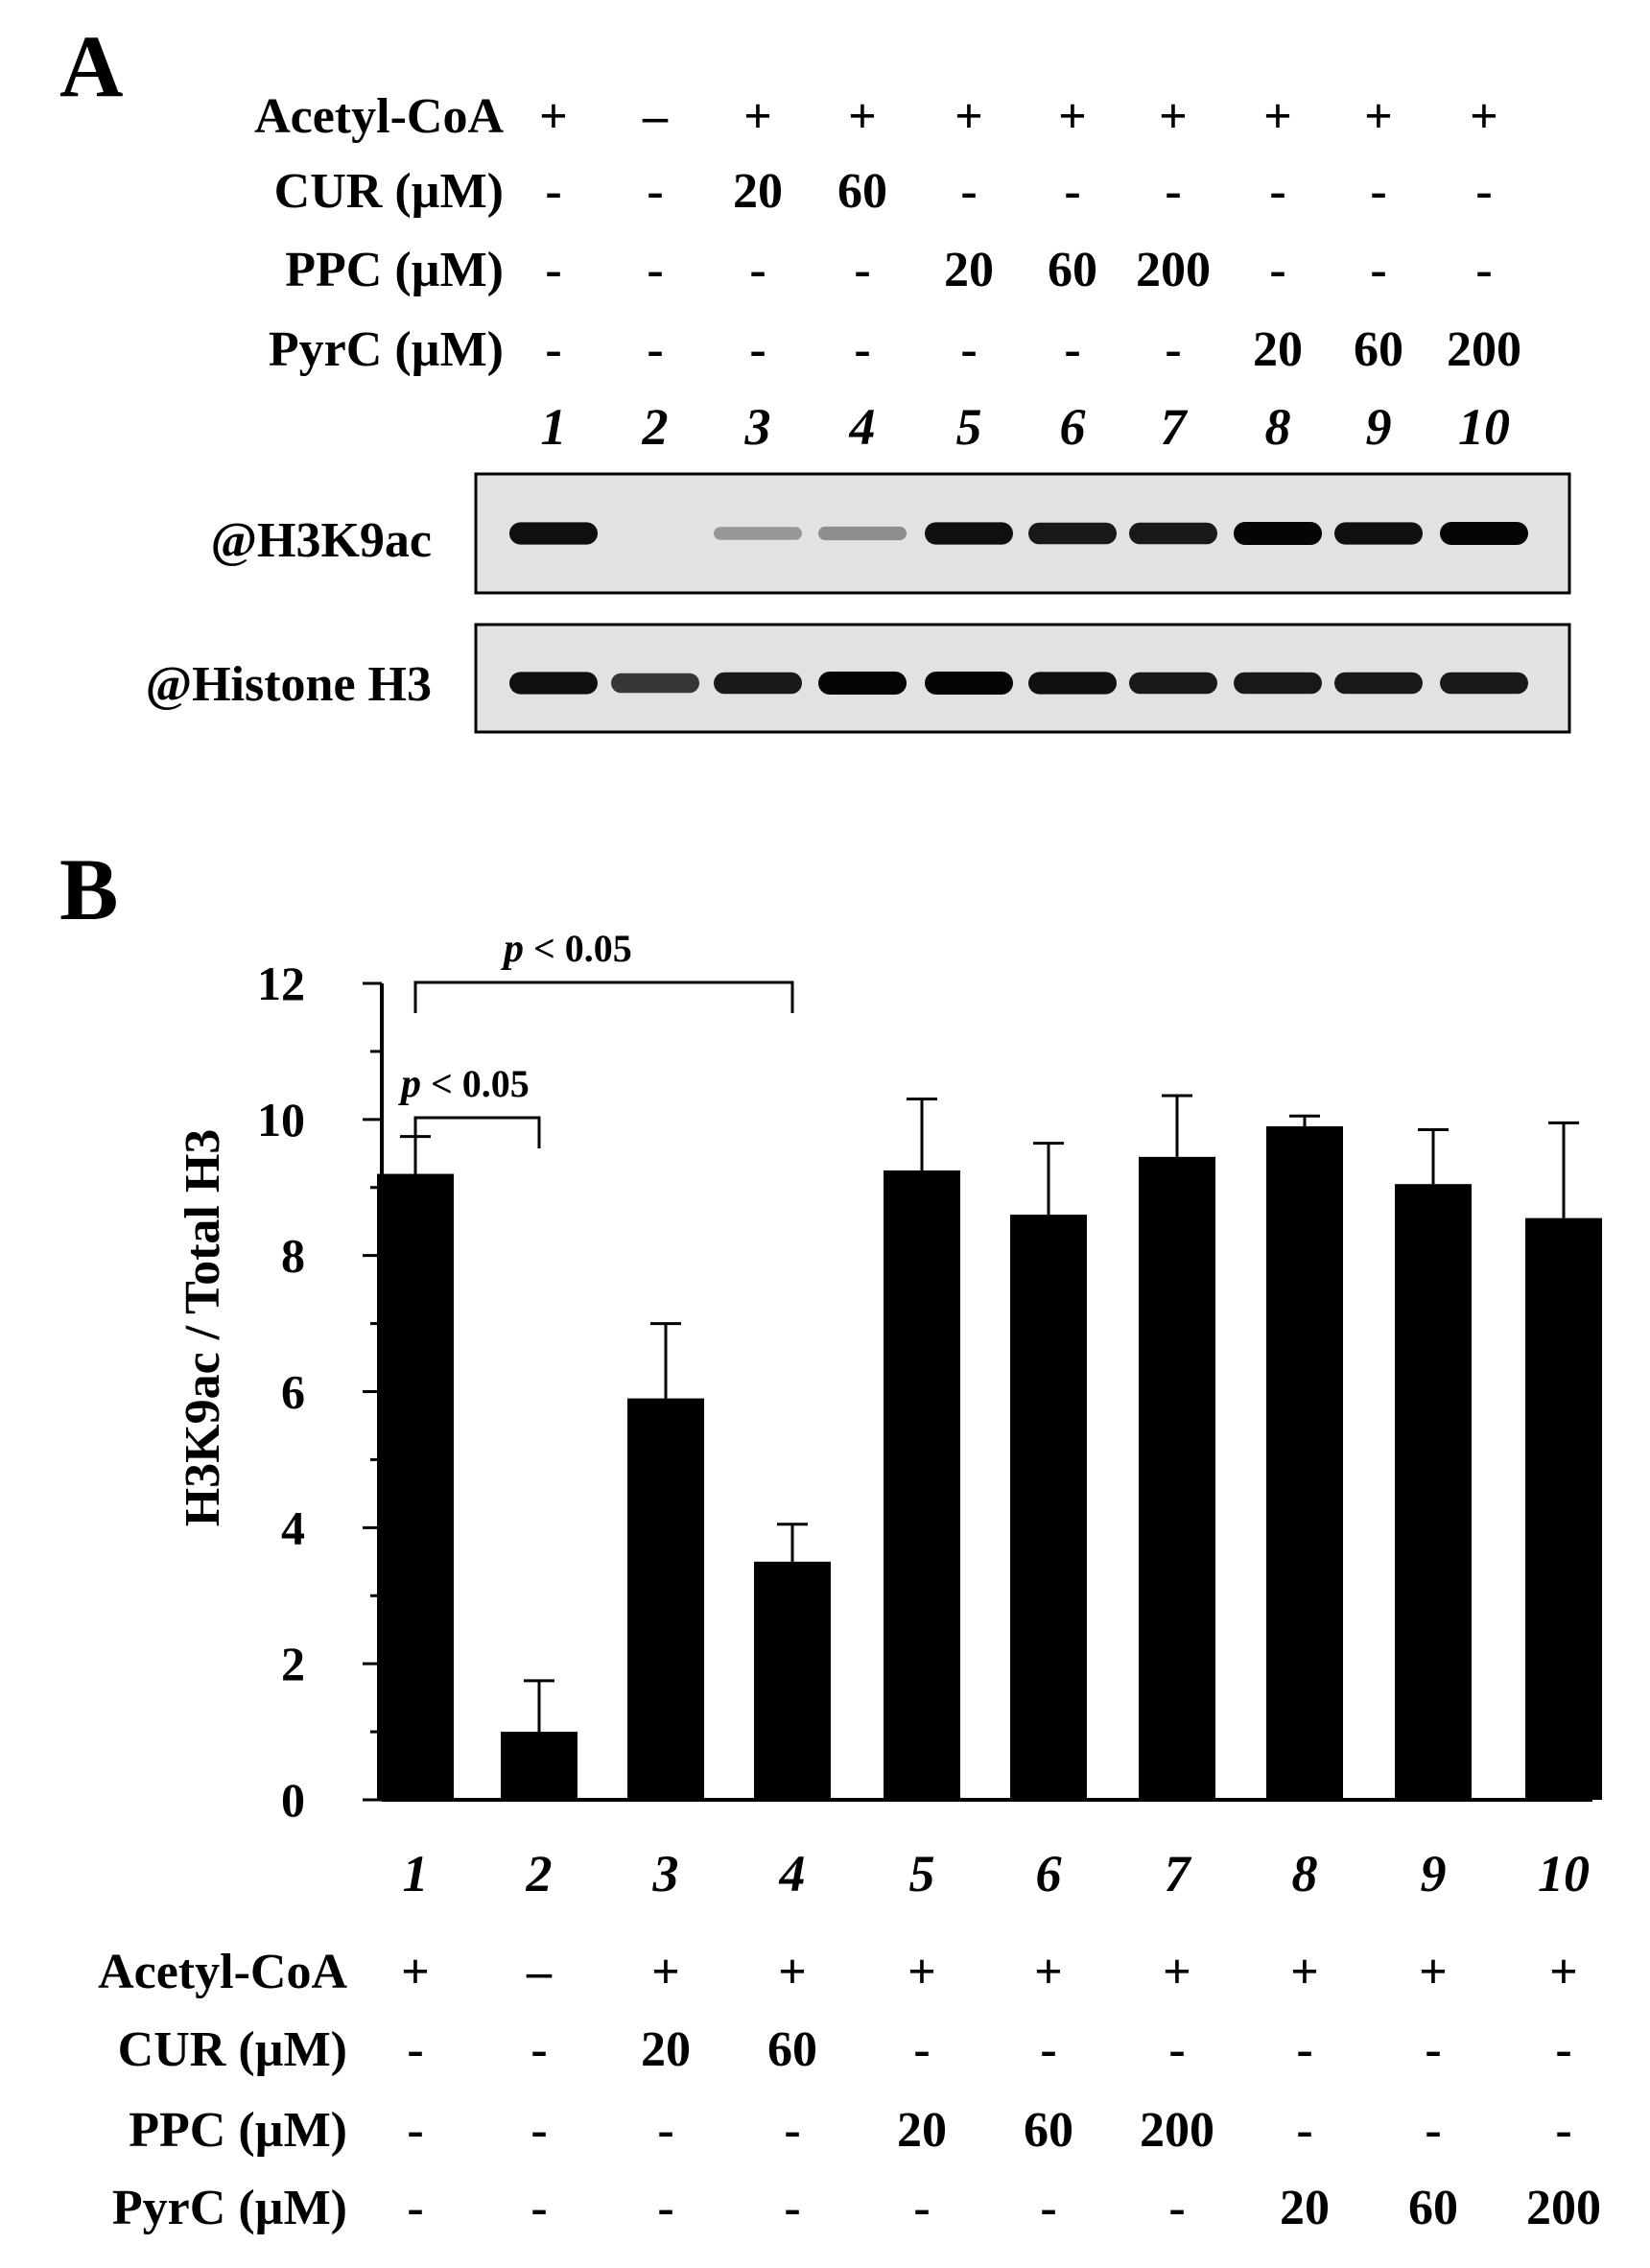  I want to click on panel-a-lane-number: 2, so click(656, 427).